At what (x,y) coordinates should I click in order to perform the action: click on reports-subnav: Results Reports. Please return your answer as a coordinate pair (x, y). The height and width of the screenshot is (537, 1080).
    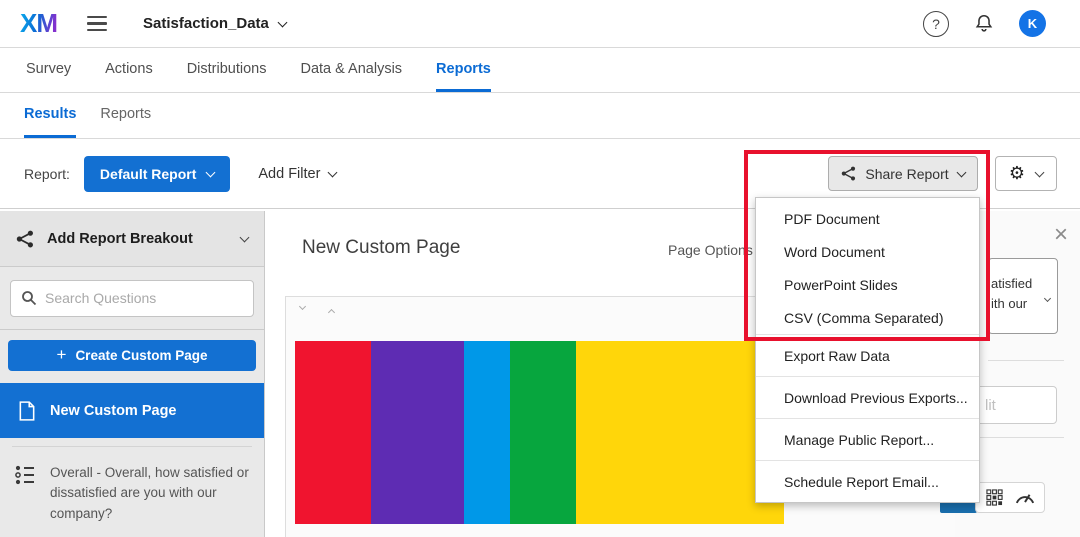
    Looking at the image, I should click on (540, 116).